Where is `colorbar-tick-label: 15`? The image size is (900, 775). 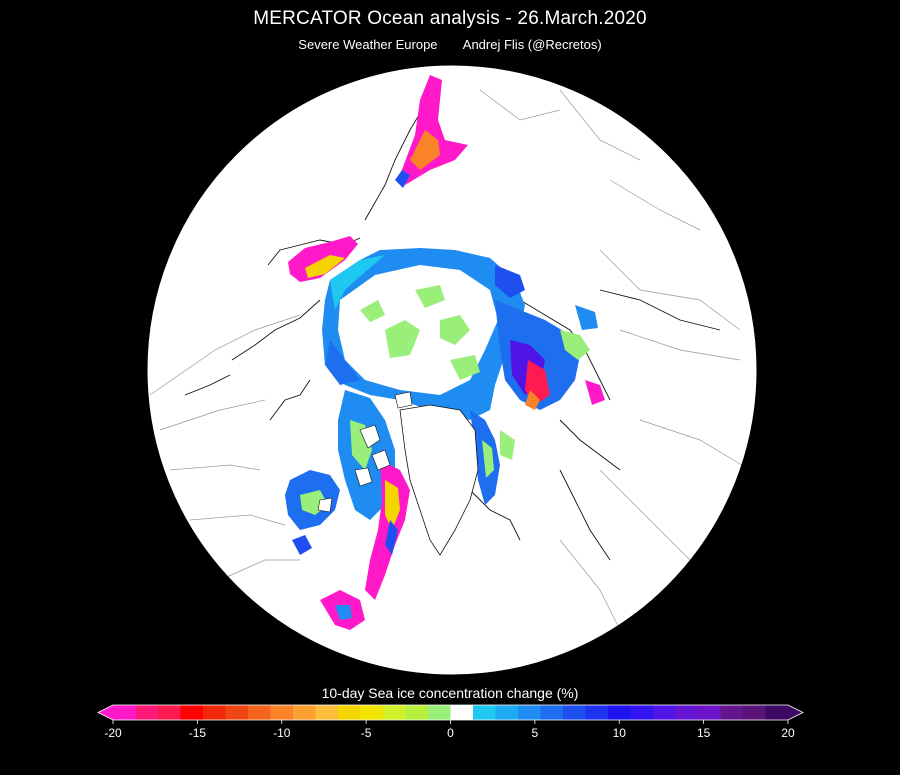 colorbar-tick-label: 15 is located at coordinates (704, 733).